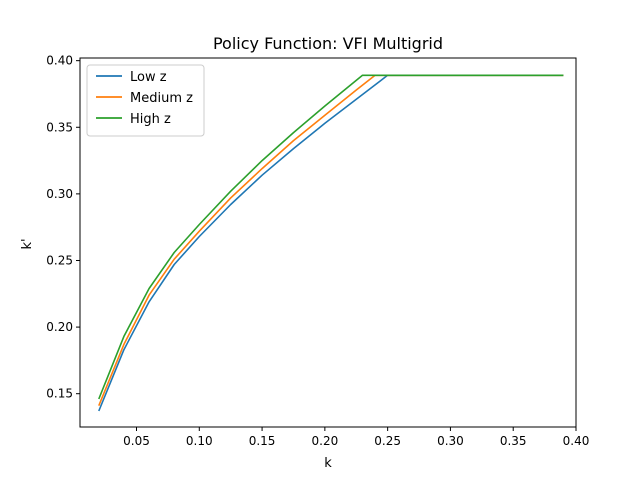 The width and height of the screenshot is (640, 480). What do you see at coordinates (328, 463) in the screenshot?
I see `x-axis-label: k` at bounding box center [328, 463].